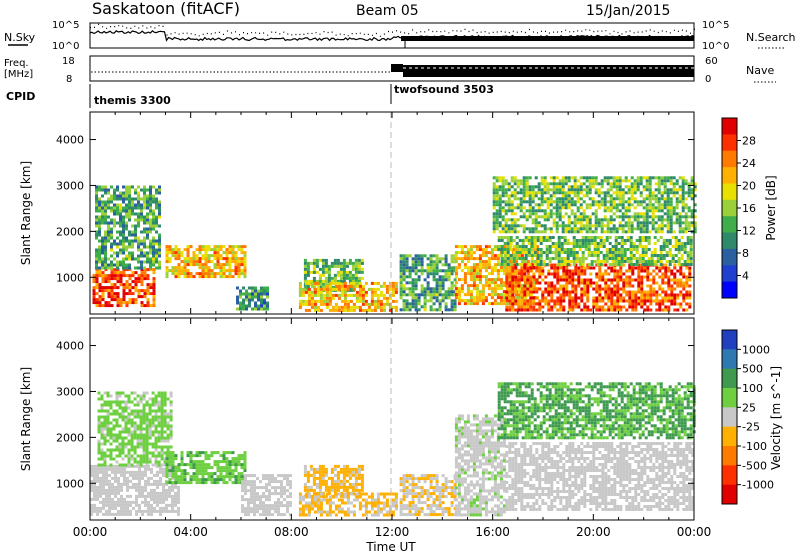  What do you see at coordinates (70, 346) in the screenshot?
I see `ytick-label: 4000` at bounding box center [70, 346].